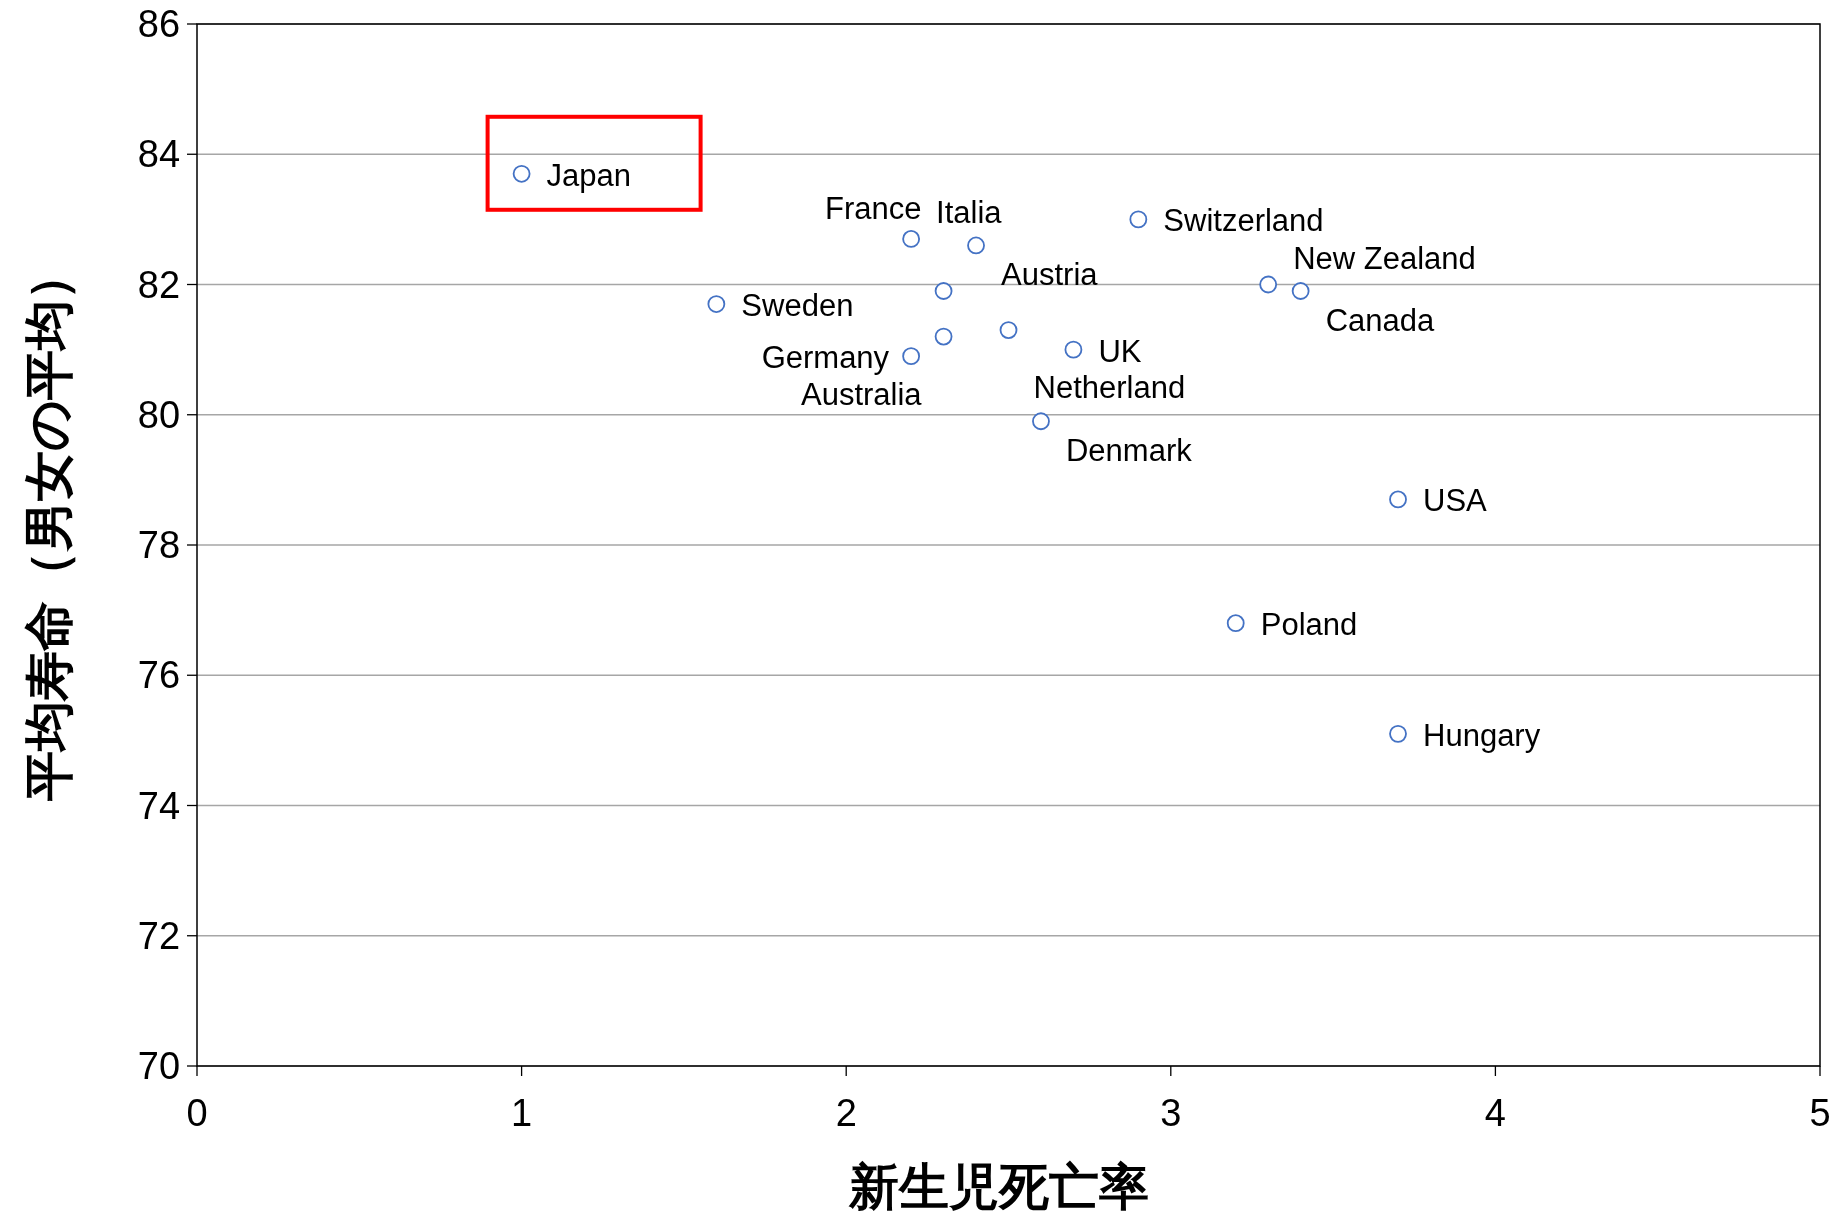  Describe the element at coordinates (1380, 321) in the screenshot. I see `annotation: Canada` at that location.